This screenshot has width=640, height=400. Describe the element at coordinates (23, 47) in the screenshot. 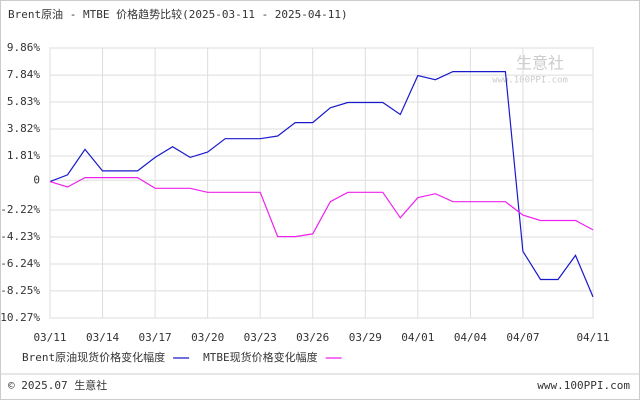

I see `y-tick-label: 9.86%` at that location.